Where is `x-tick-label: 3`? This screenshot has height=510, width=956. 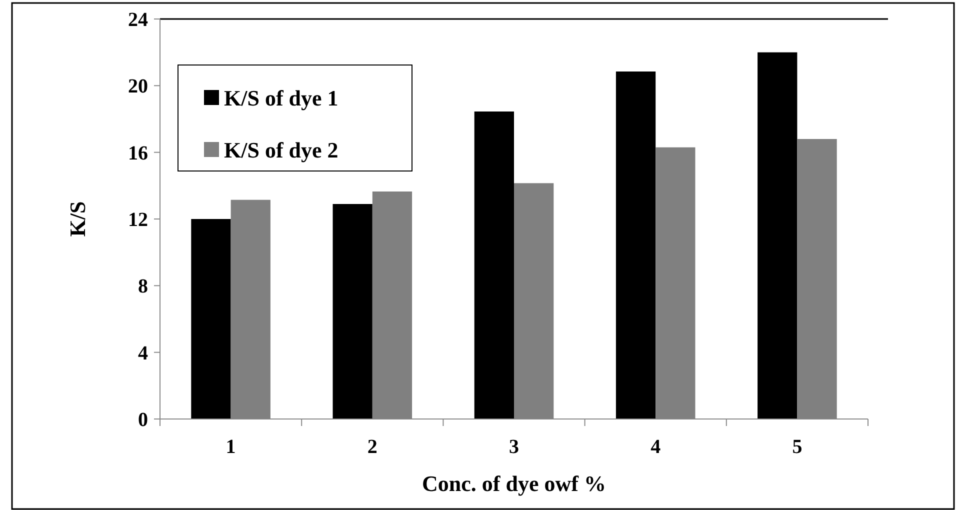
x-tick-label: 3 is located at coordinates (514, 447).